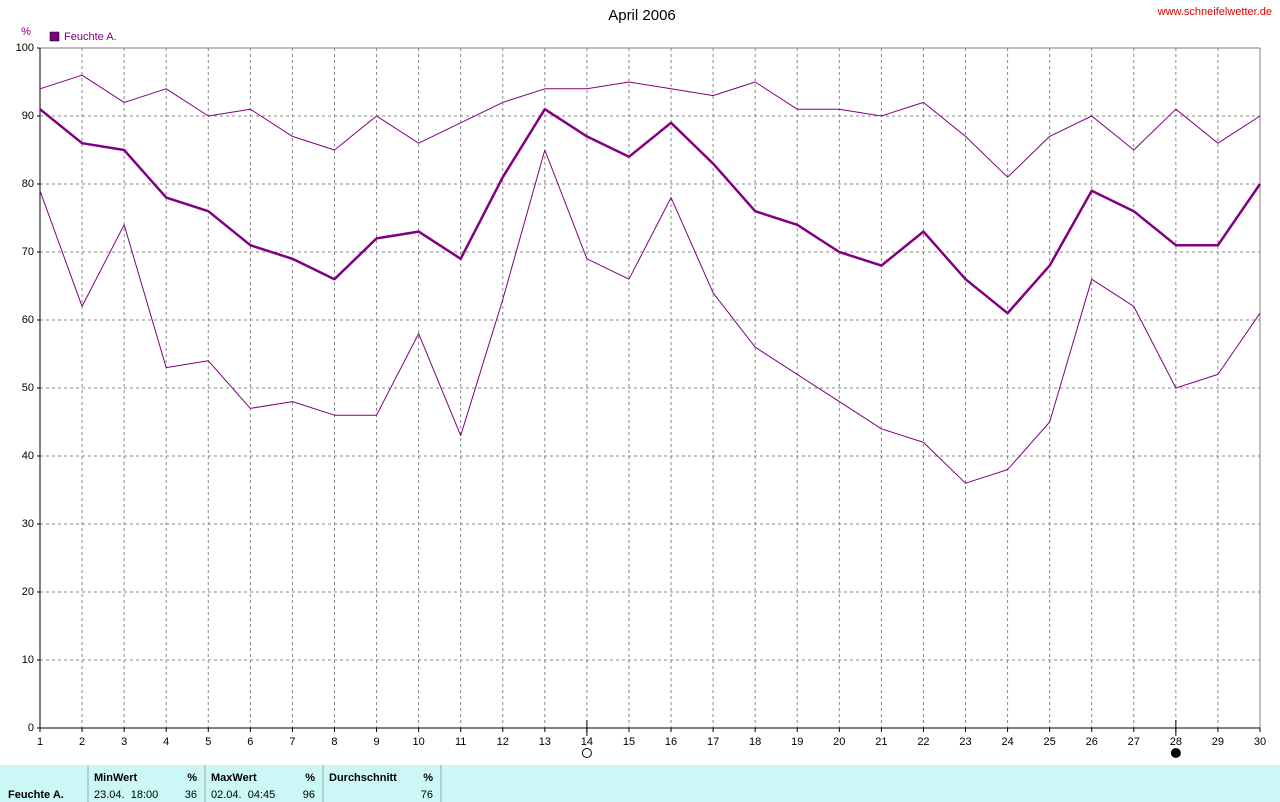 The height and width of the screenshot is (802, 1280). I want to click on legend-swatch, so click(54, 36).